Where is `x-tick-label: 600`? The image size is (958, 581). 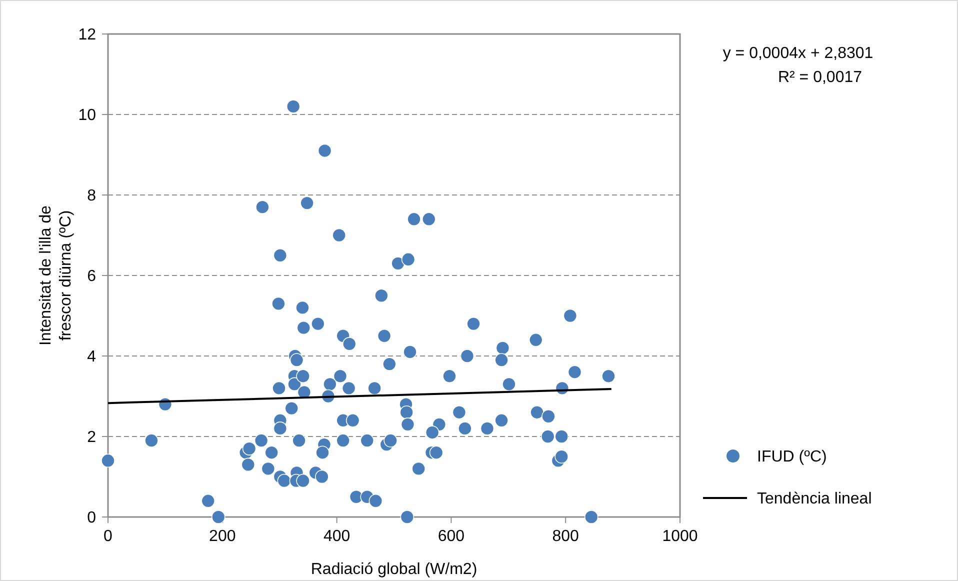 x-tick-label: 600 is located at coordinates (451, 536).